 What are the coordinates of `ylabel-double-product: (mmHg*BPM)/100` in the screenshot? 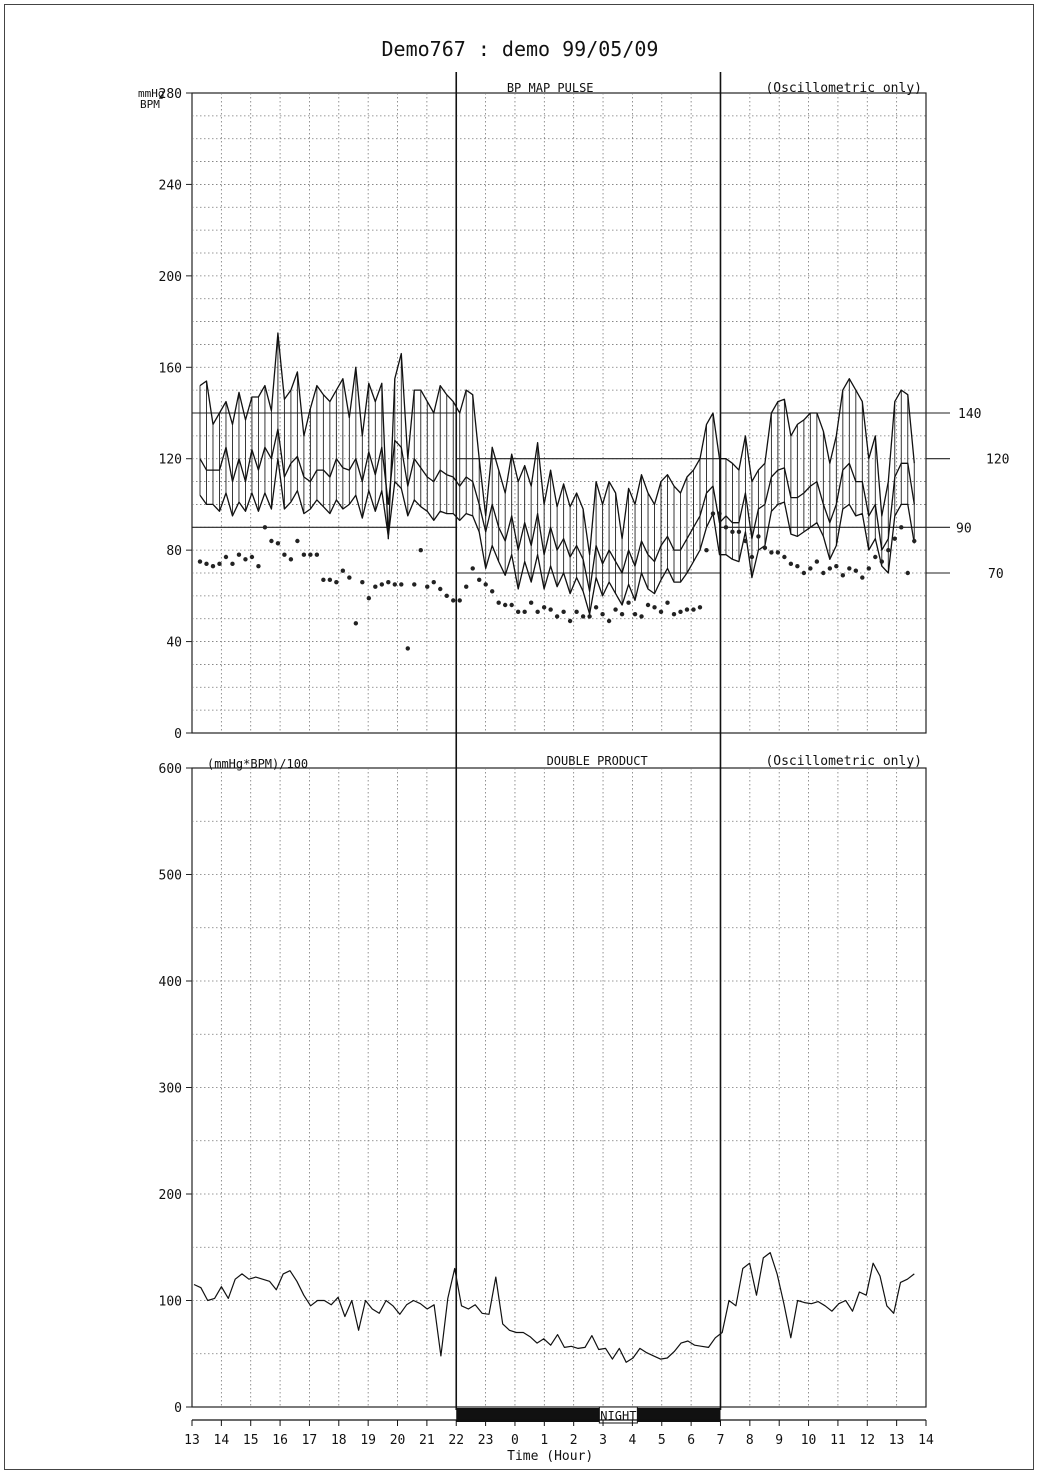 It's located at (257, 764).